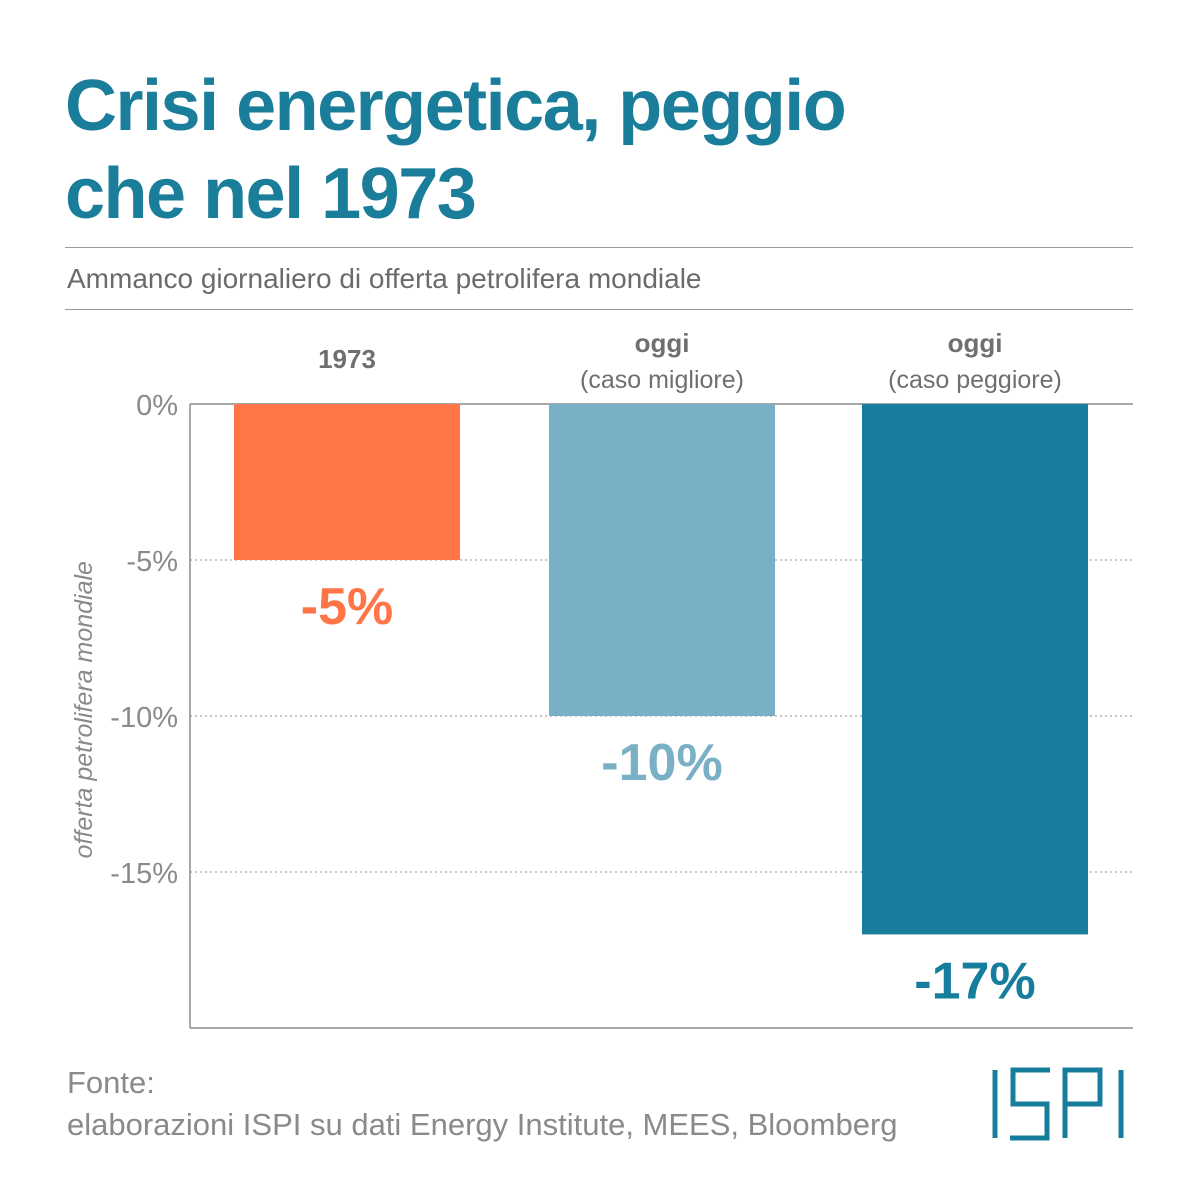 The width and height of the screenshot is (1200, 1200). Describe the element at coordinates (599, 247) in the screenshot. I see `top-divider` at that location.